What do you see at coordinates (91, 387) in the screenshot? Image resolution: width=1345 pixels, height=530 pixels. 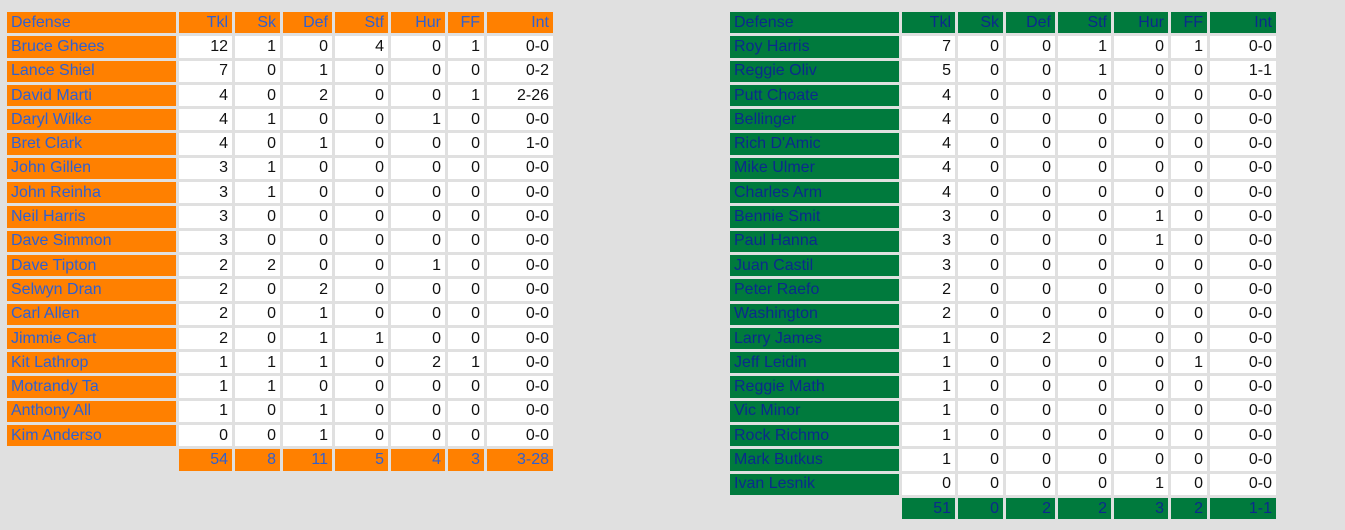 I see `left-player-link: Motrandy Ta` at bounding box center [91, 387].